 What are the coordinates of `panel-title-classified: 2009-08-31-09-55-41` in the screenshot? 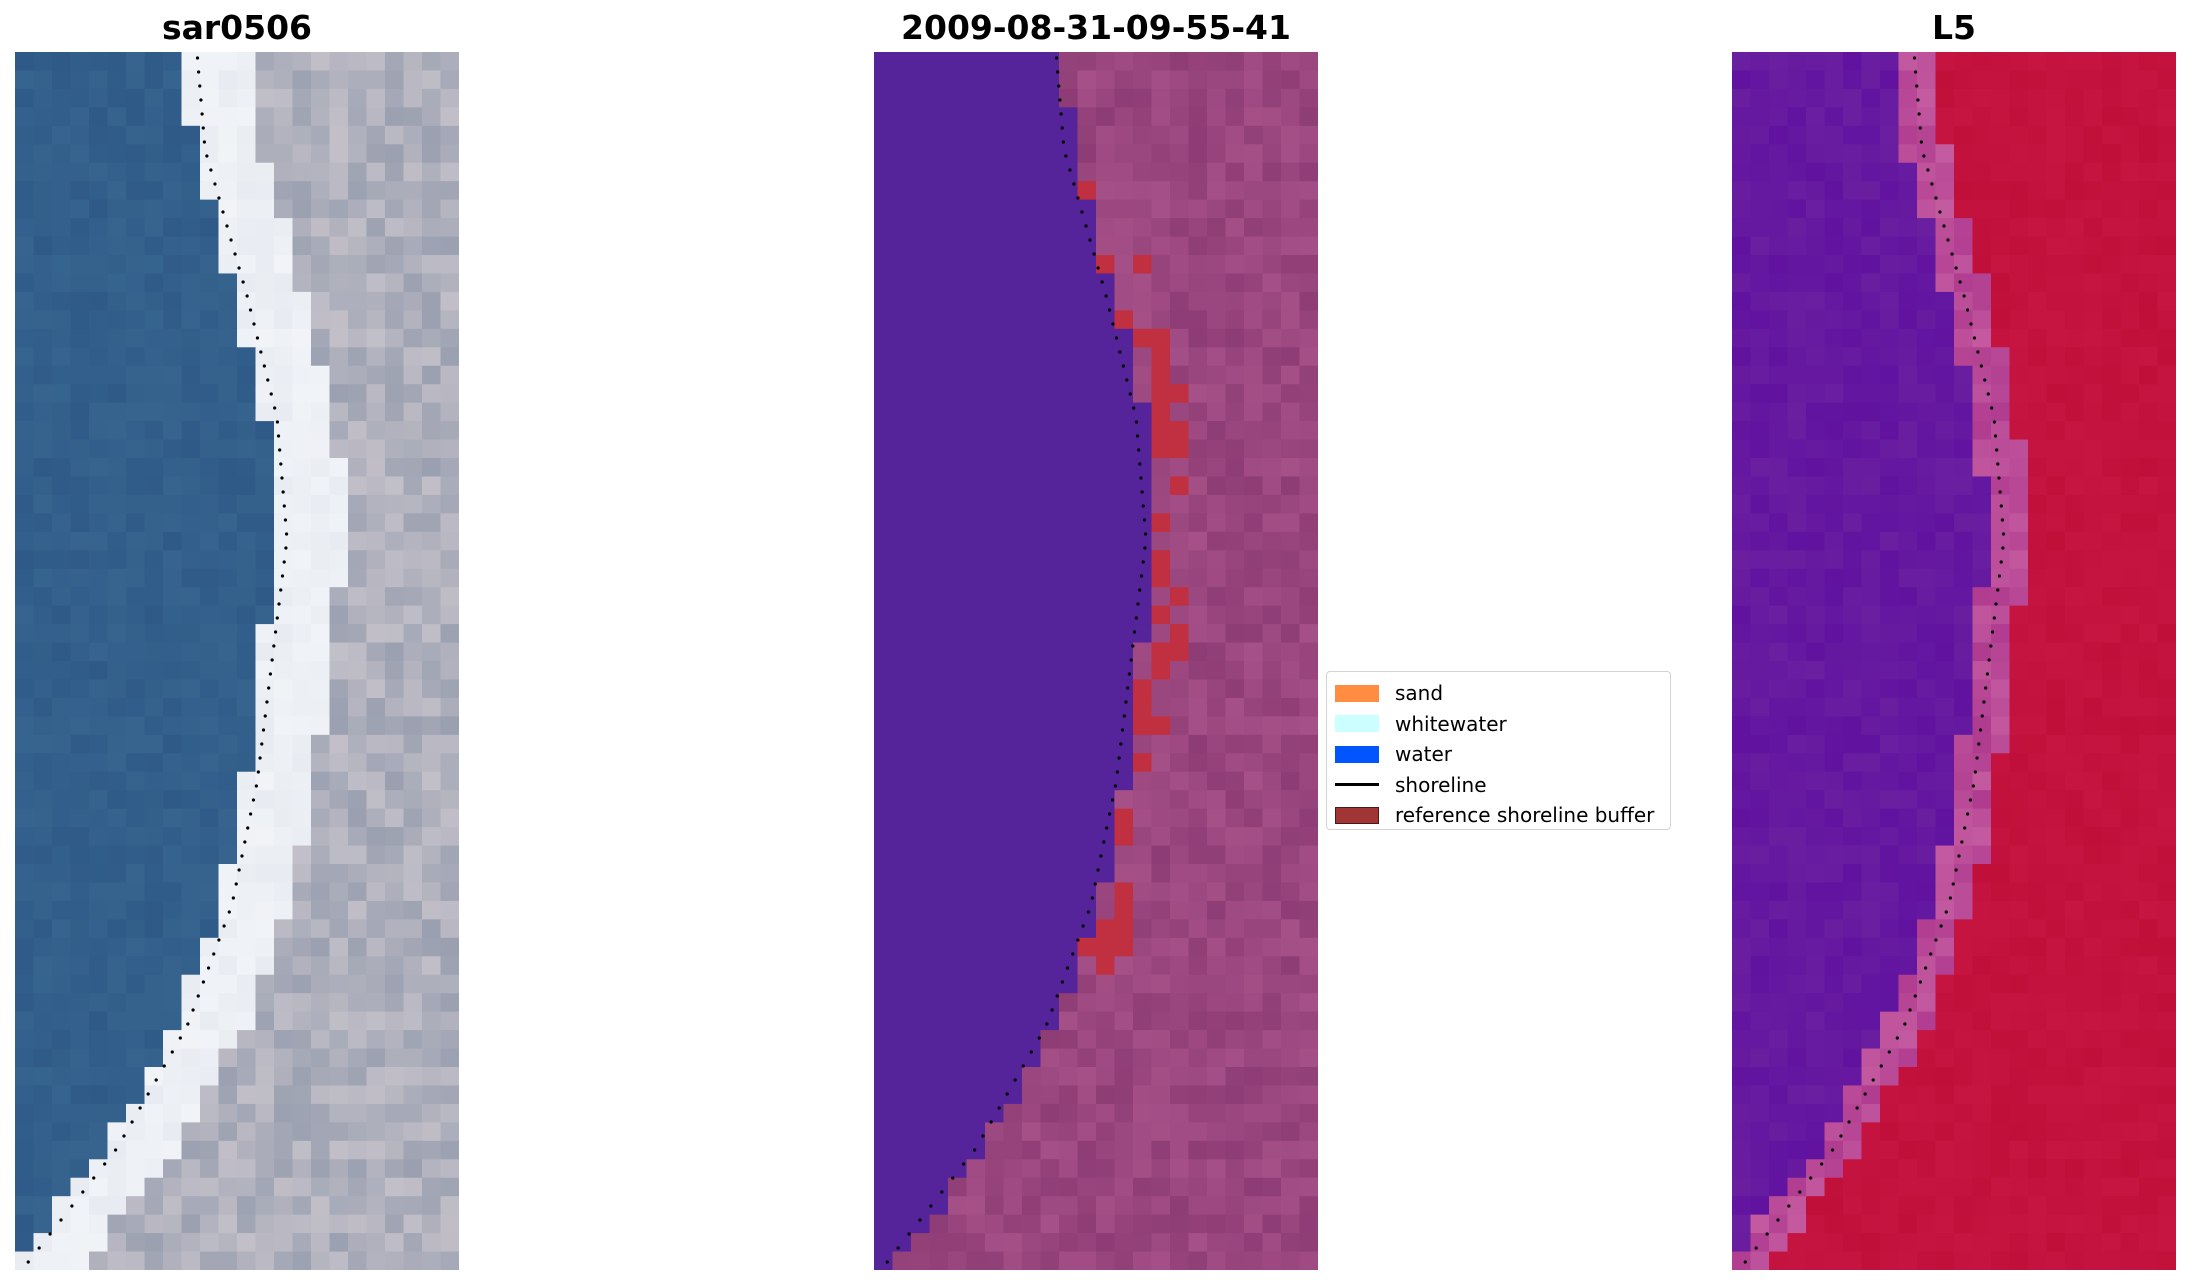 It's located at (1096, 27).